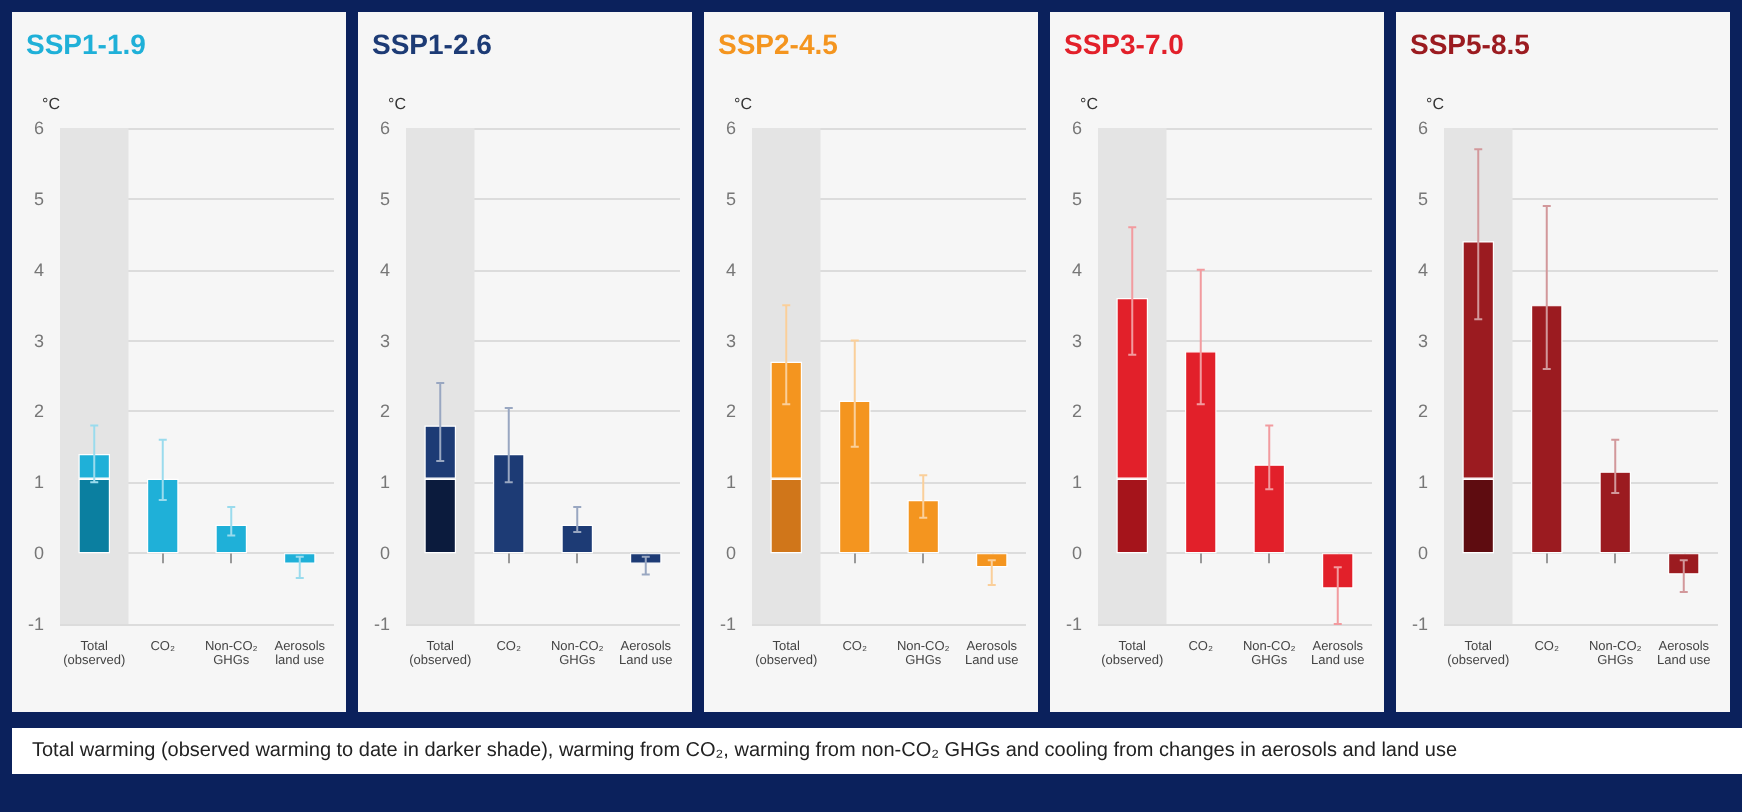 This screenshot has height=812, width=1742. What do you see at coordinates (1470, 44) in the screenshot?
I see `chart-title: SSP5-8.5` at bounding box center [1470, 44].